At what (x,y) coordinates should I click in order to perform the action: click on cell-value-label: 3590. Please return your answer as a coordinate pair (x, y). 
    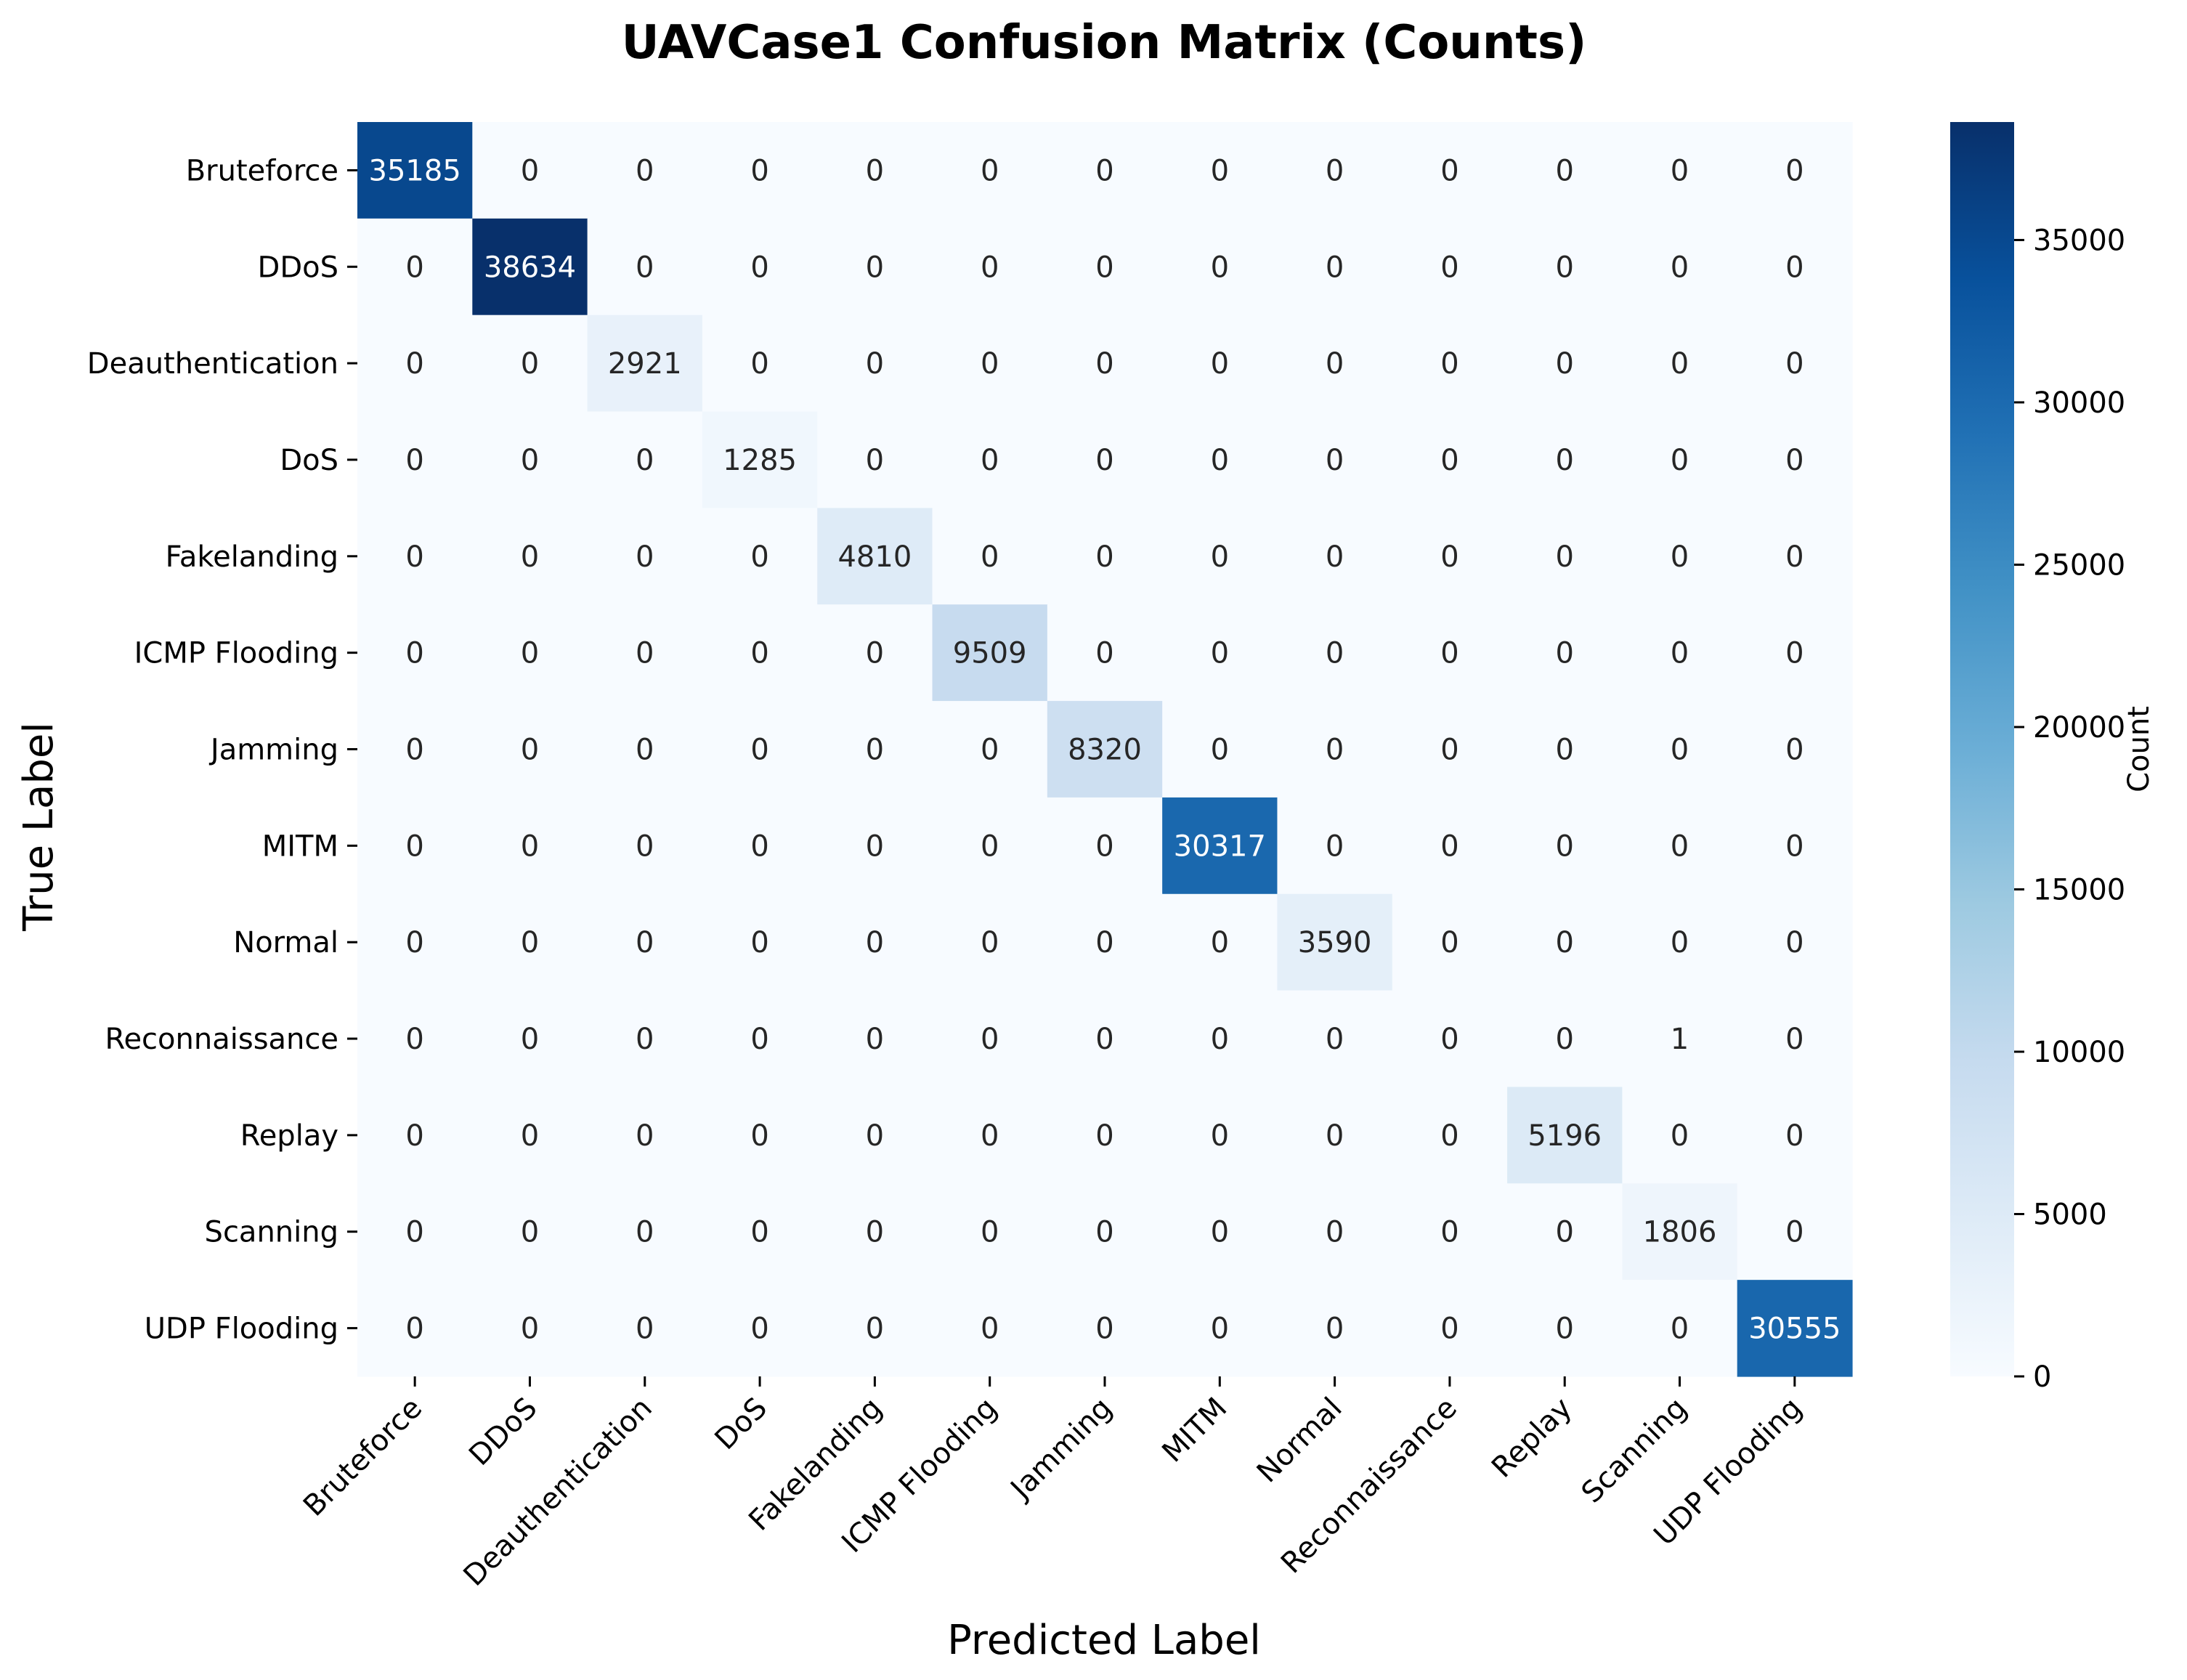
    Looking at the image, I should click on (1335, 942).